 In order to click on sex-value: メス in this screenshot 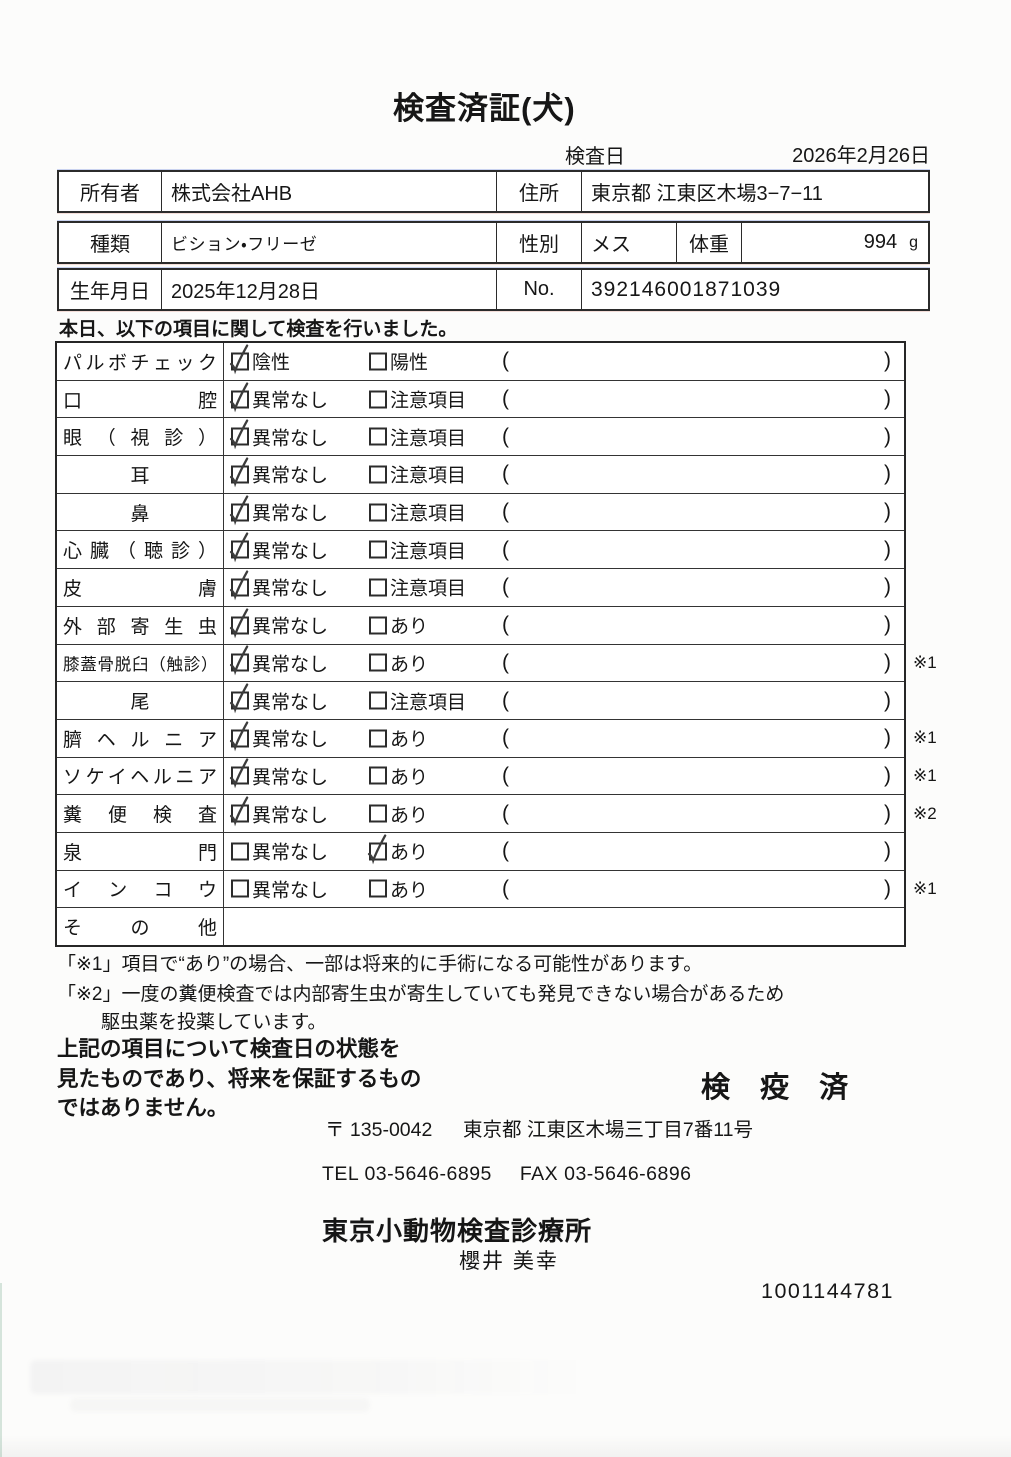, I will do `click(629, 242)`.